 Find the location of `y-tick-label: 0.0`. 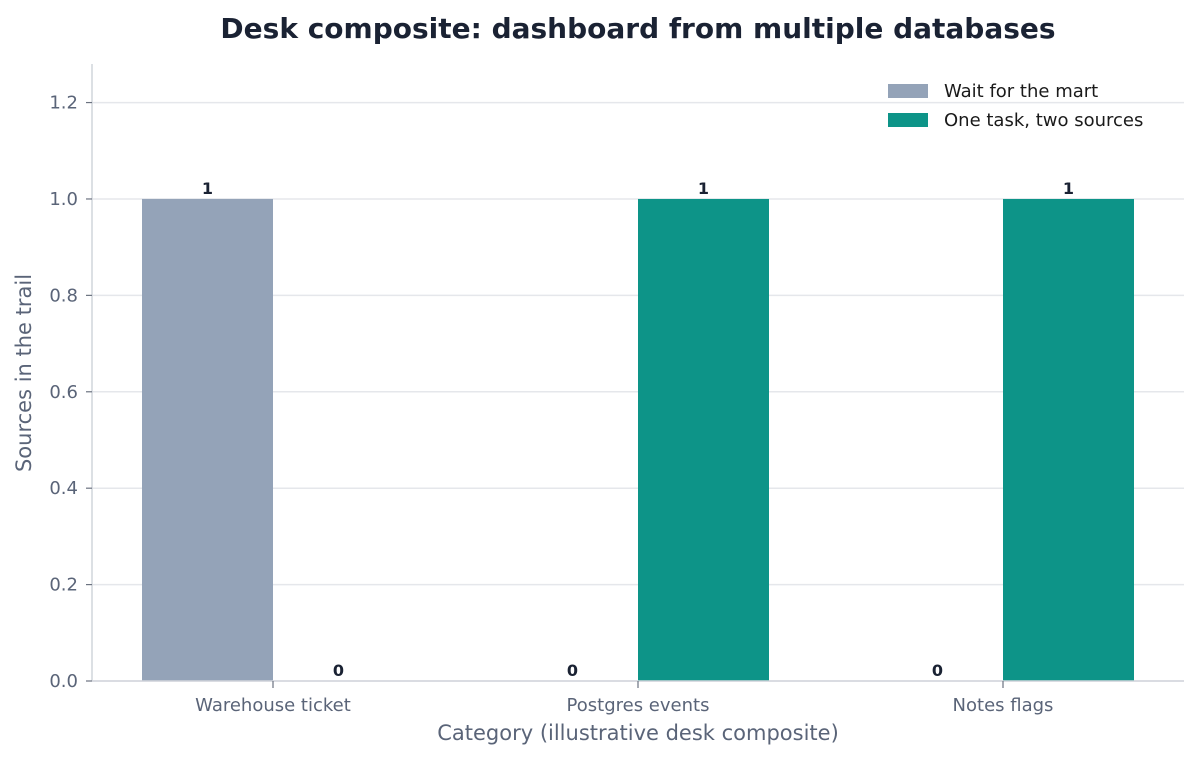

y-tick-label: 0.0 is located at coordinates (63, 681).